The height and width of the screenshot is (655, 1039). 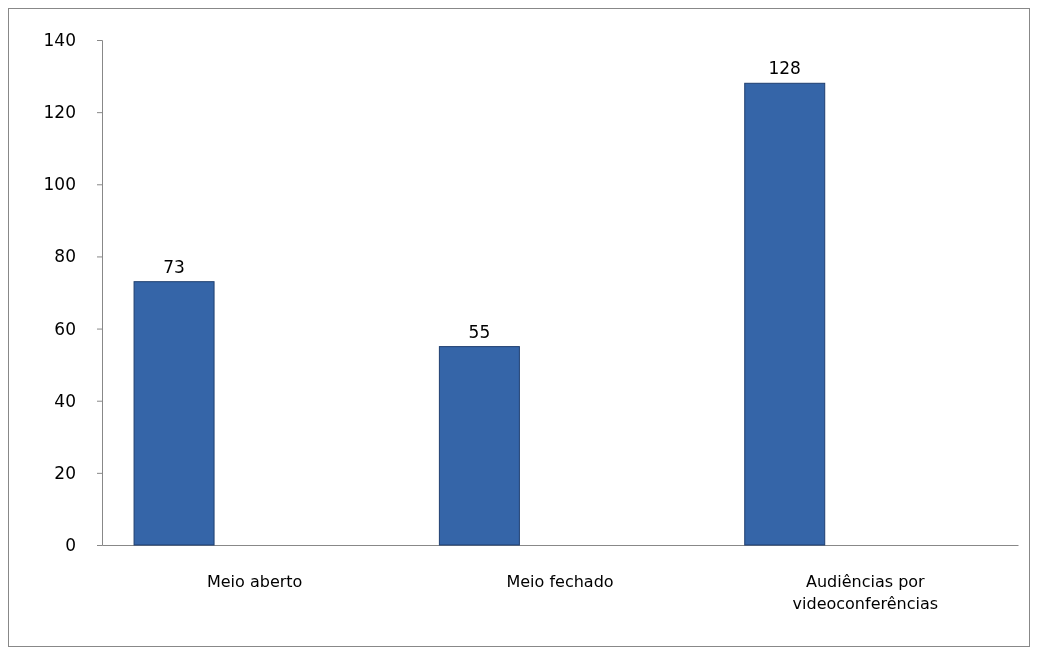 I want to click on y-tick-label: 40, so click(x=65, y=400).